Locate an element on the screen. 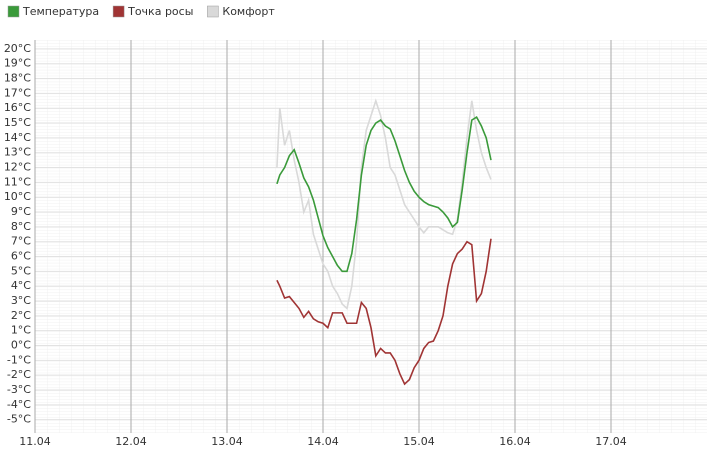 The image size is (707, 451). y-tick-label: 8°C is located at coordinates (21, 226).